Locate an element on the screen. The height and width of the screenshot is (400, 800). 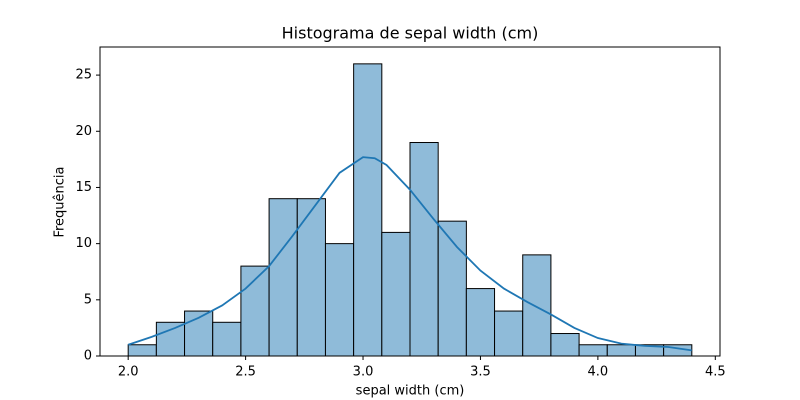
x-tick-label: 4.0 is located at coordinates (598, 372).